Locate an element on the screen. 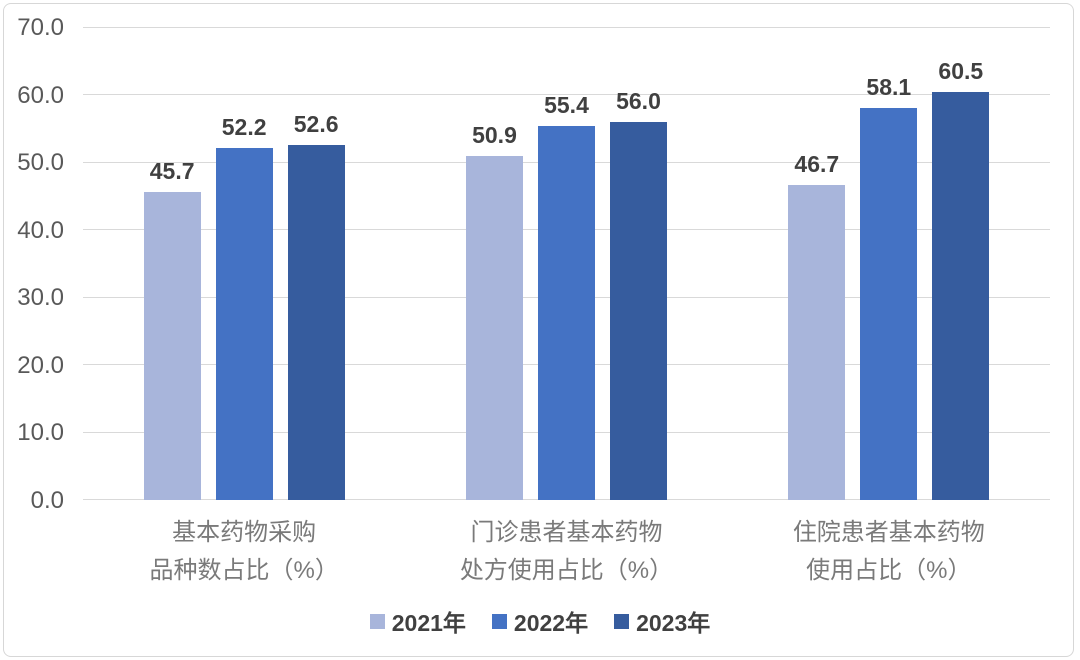 The width and height of the screenshot is (1080, 660). y-axis: 0.0 10.0 20.0 30.0 40.0 50.0 60.0 70.0 is located at coordinates (32, 264).